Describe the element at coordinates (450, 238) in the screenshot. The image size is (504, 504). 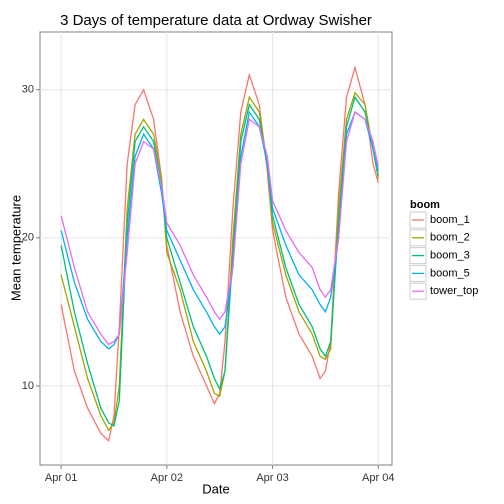
I see `legend-label: boom_2` at that location.